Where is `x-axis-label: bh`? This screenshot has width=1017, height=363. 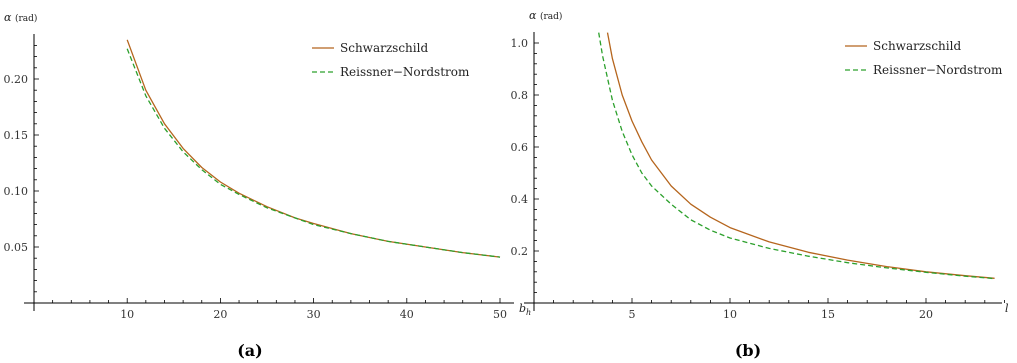 x-axis-label: bh is located at coordinates (525, 309).